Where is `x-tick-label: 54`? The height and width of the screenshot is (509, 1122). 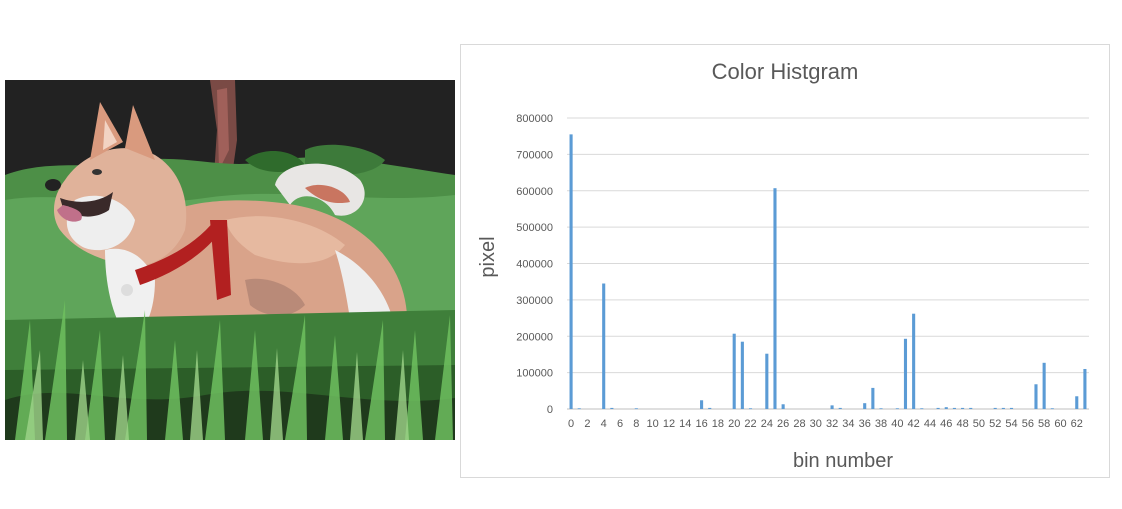 x-tick-label: 54 is located at coordinates (1011, 424).